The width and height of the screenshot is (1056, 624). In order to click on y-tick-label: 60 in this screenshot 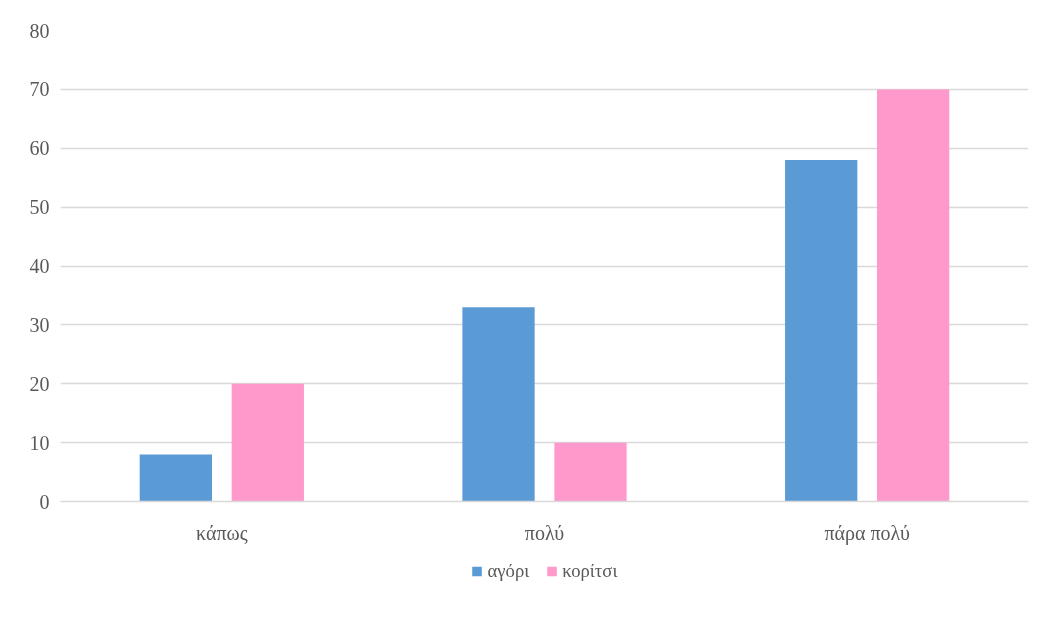, I will do `click(39, 148)`.